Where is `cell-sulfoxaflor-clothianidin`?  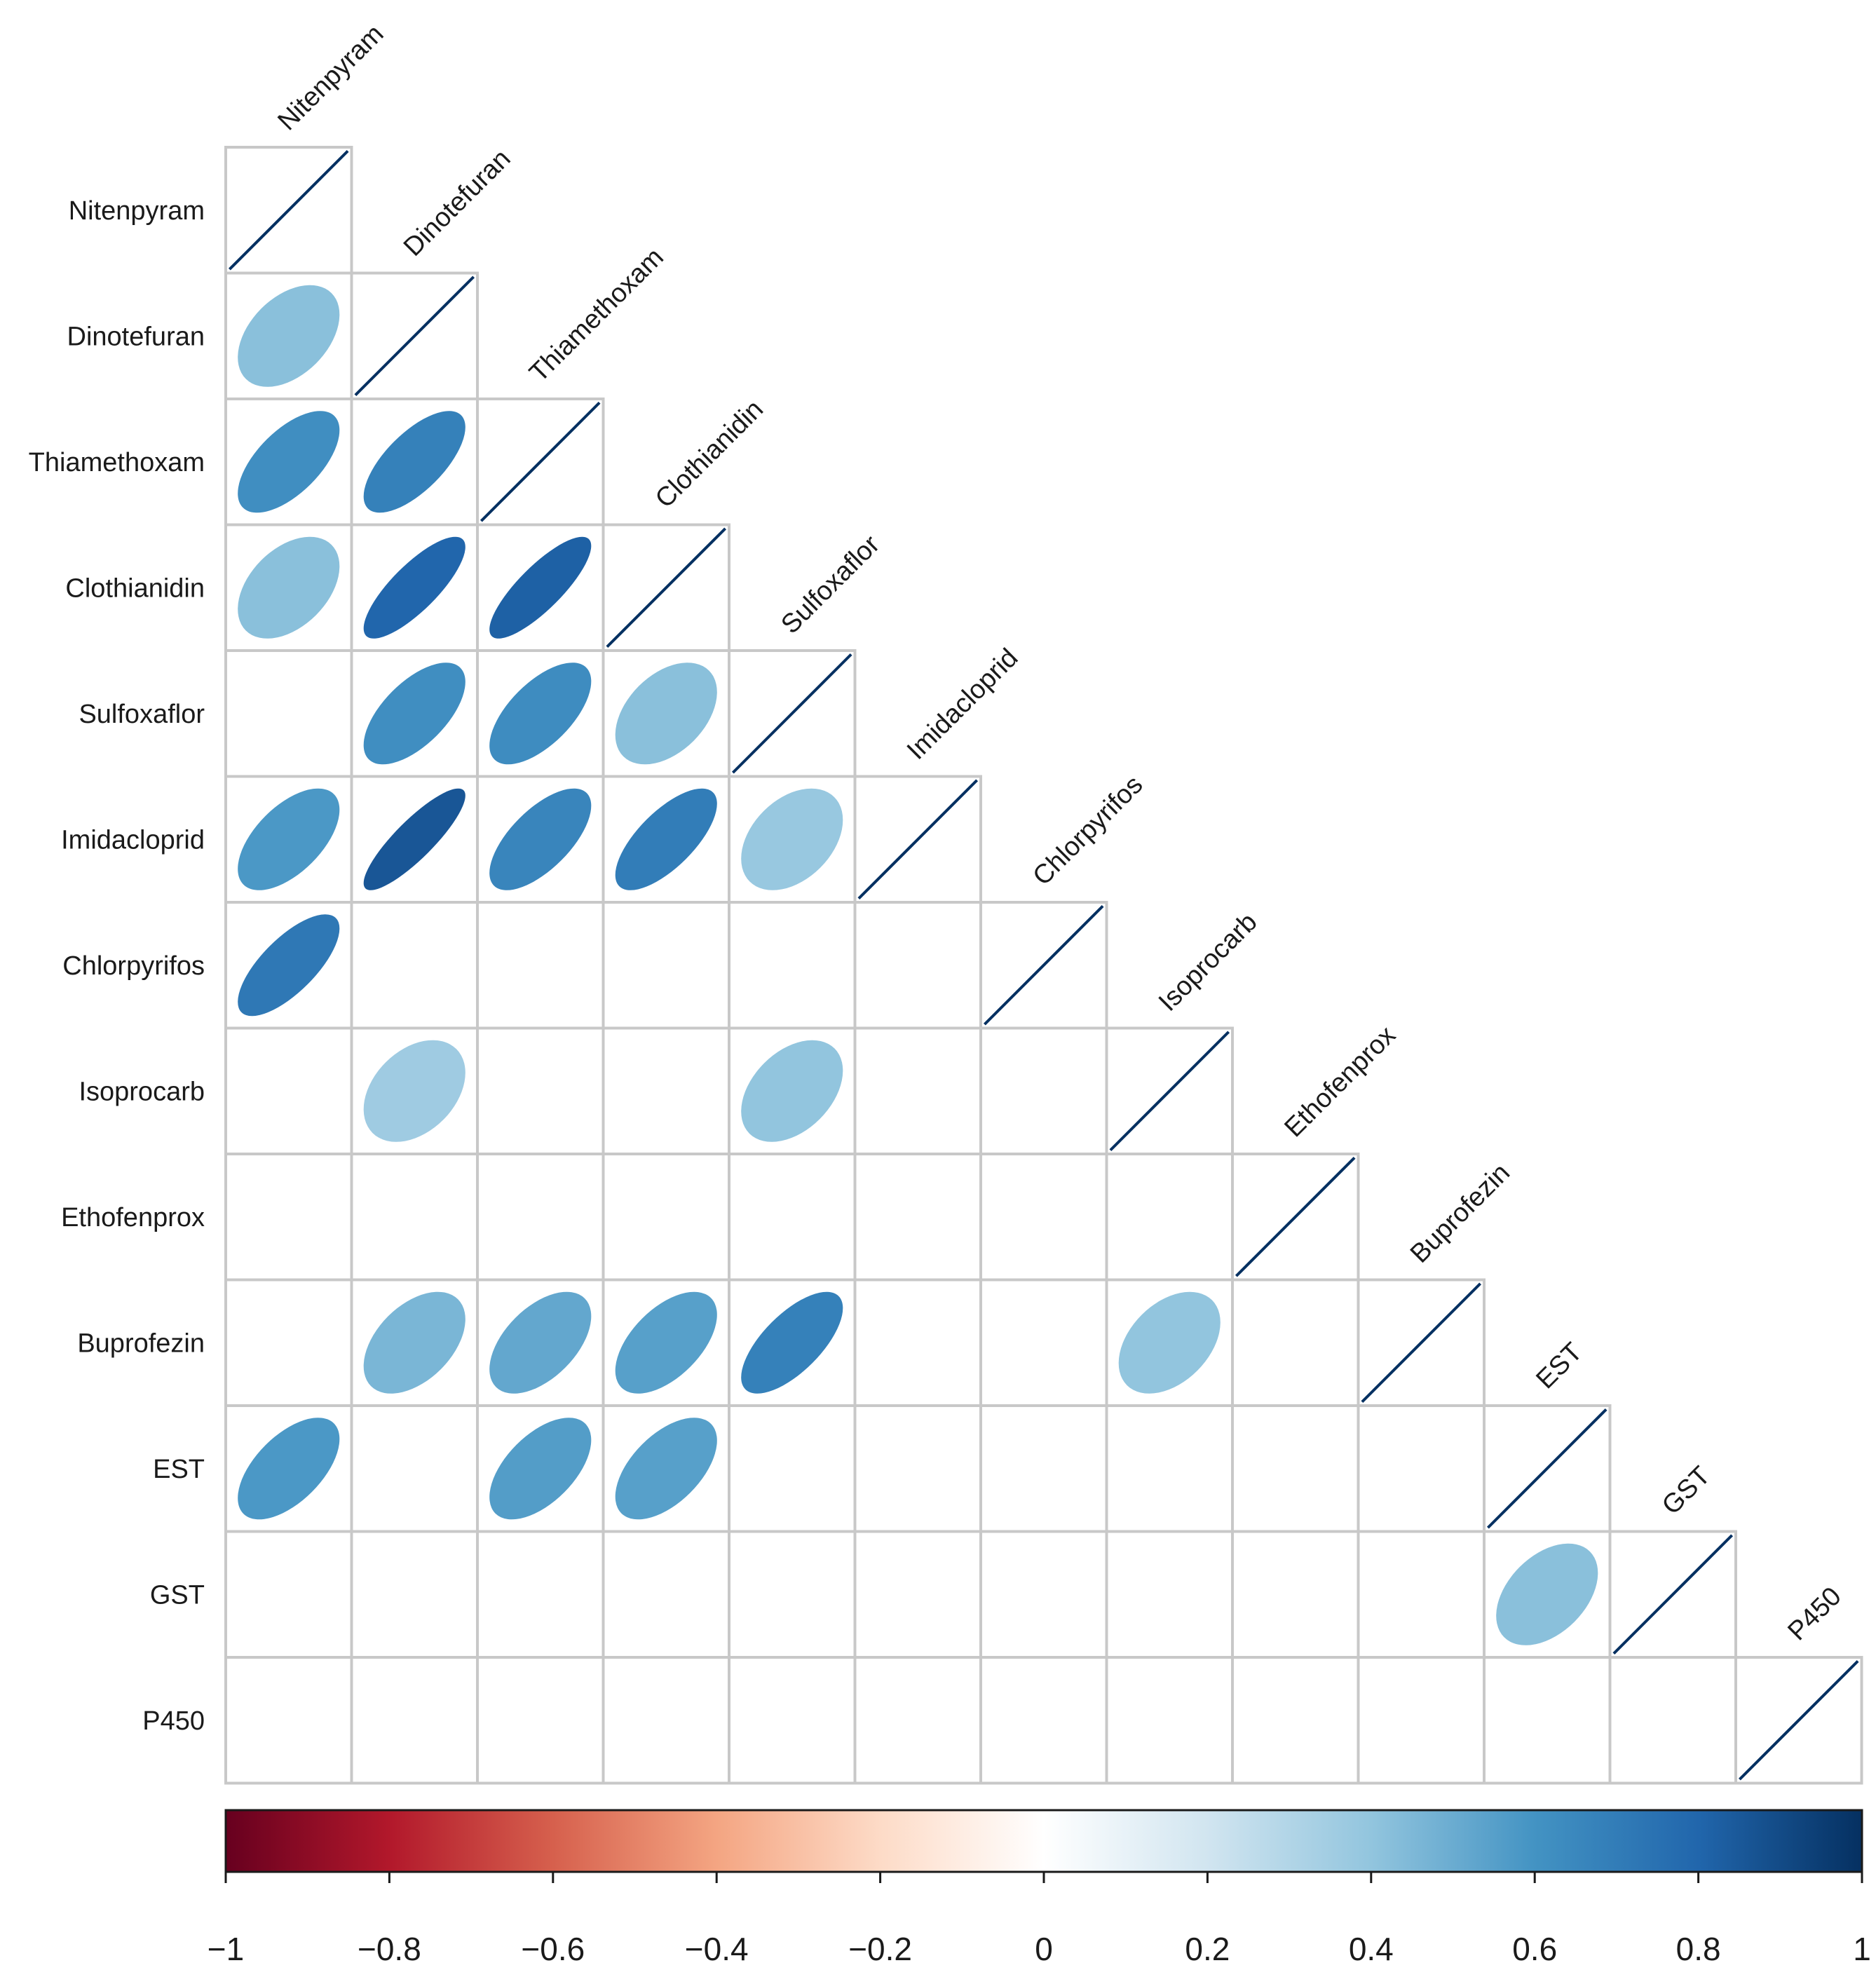
cell-sulfoxaflor-clothianidin is located at coordinates (665, 713).